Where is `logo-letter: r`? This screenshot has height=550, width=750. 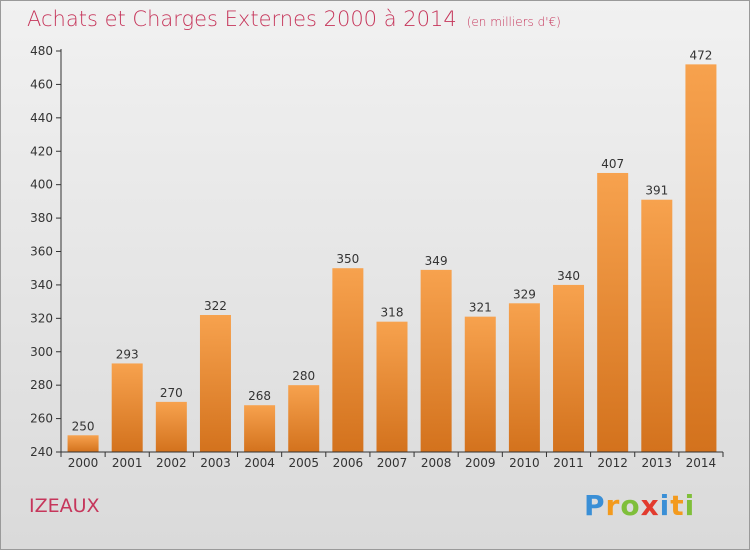
logo-letter: r is located at coordinates (613, 505).